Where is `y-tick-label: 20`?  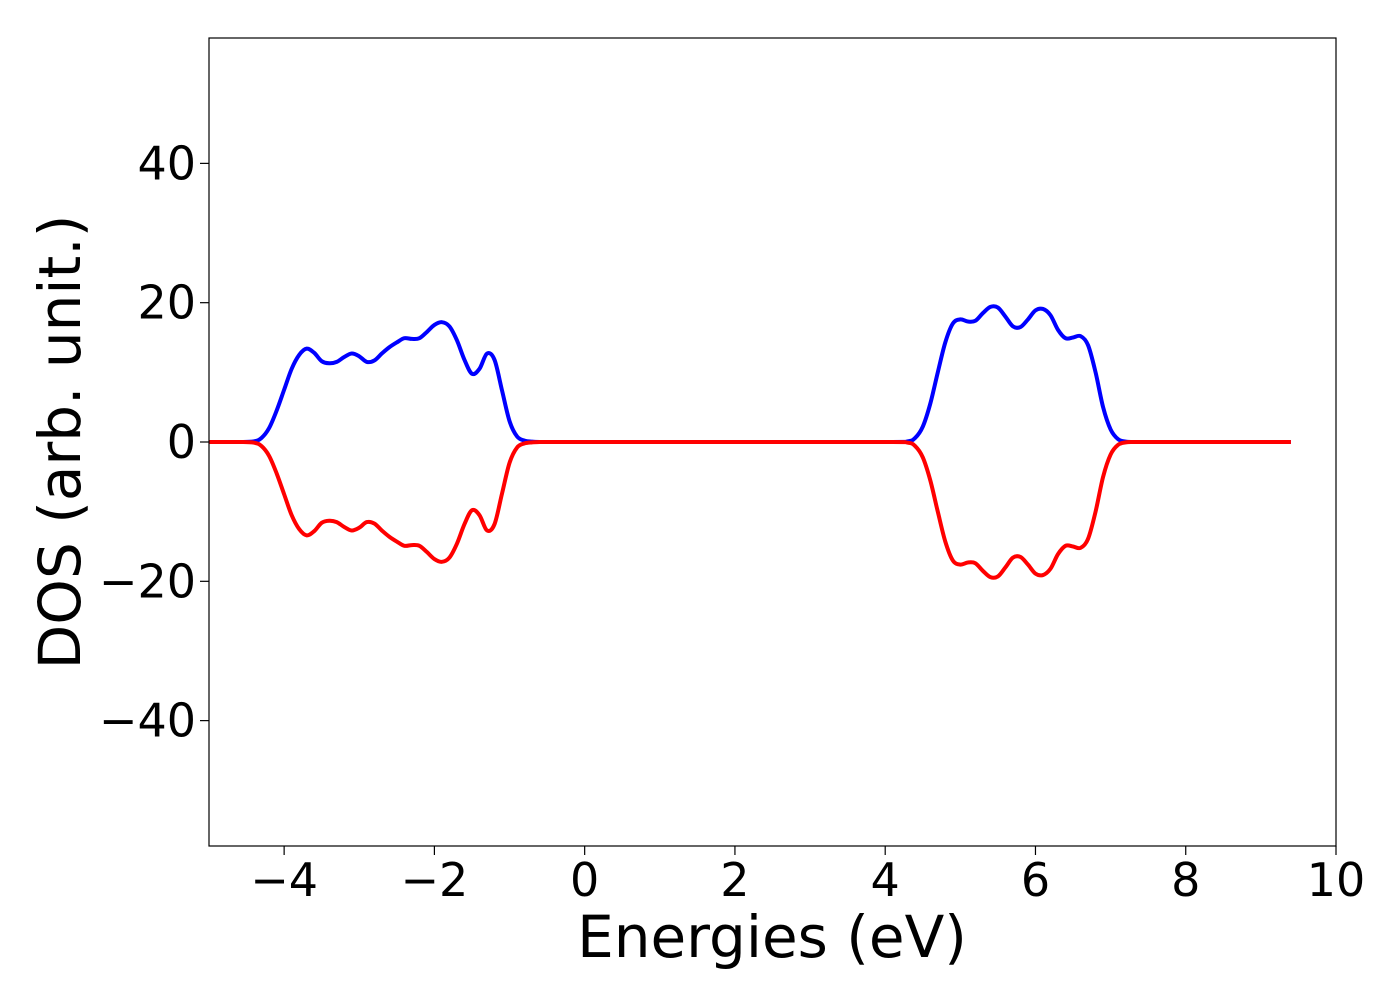
y-tick-label: 20 is located at coordinates (166, 303).